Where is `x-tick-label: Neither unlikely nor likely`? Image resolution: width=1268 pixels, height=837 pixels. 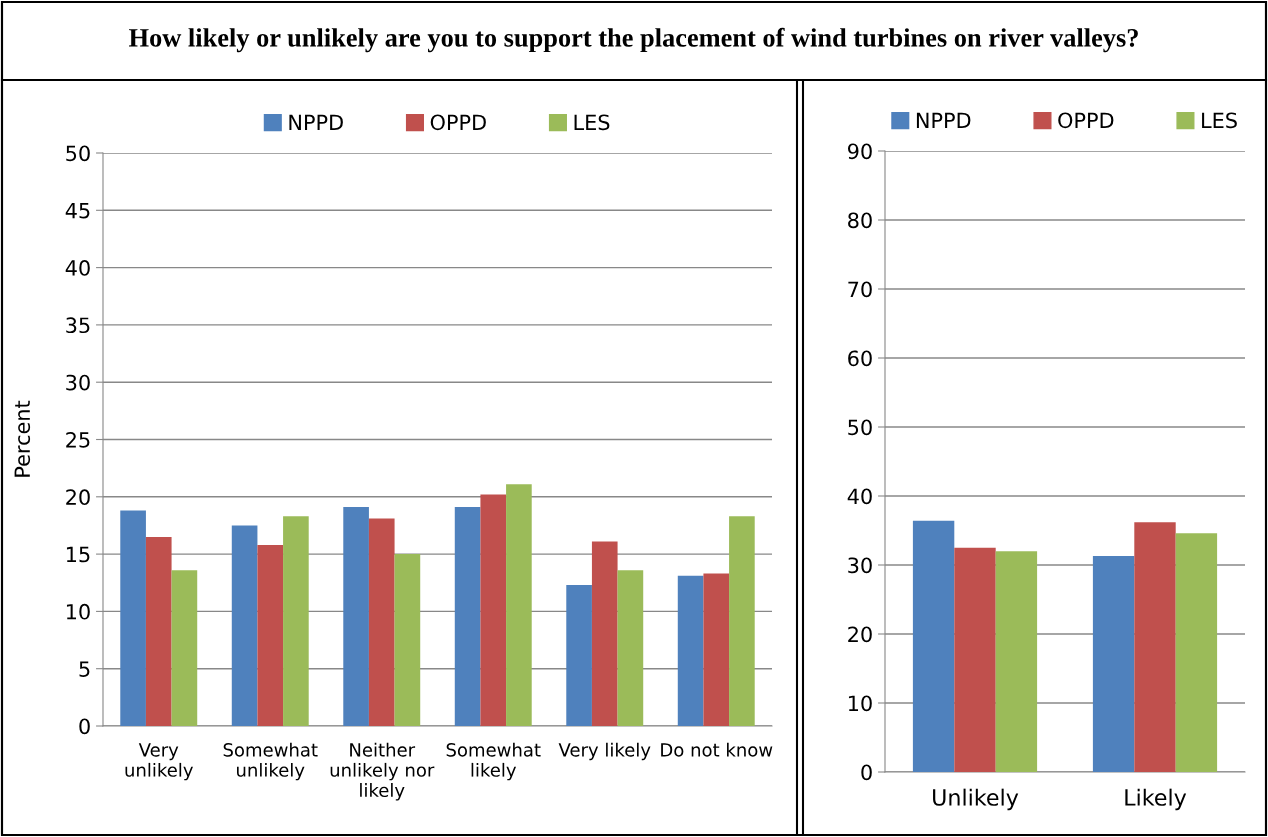
x-tick-label: Neither unlikely nor likely is located at coordinates (382, 771).